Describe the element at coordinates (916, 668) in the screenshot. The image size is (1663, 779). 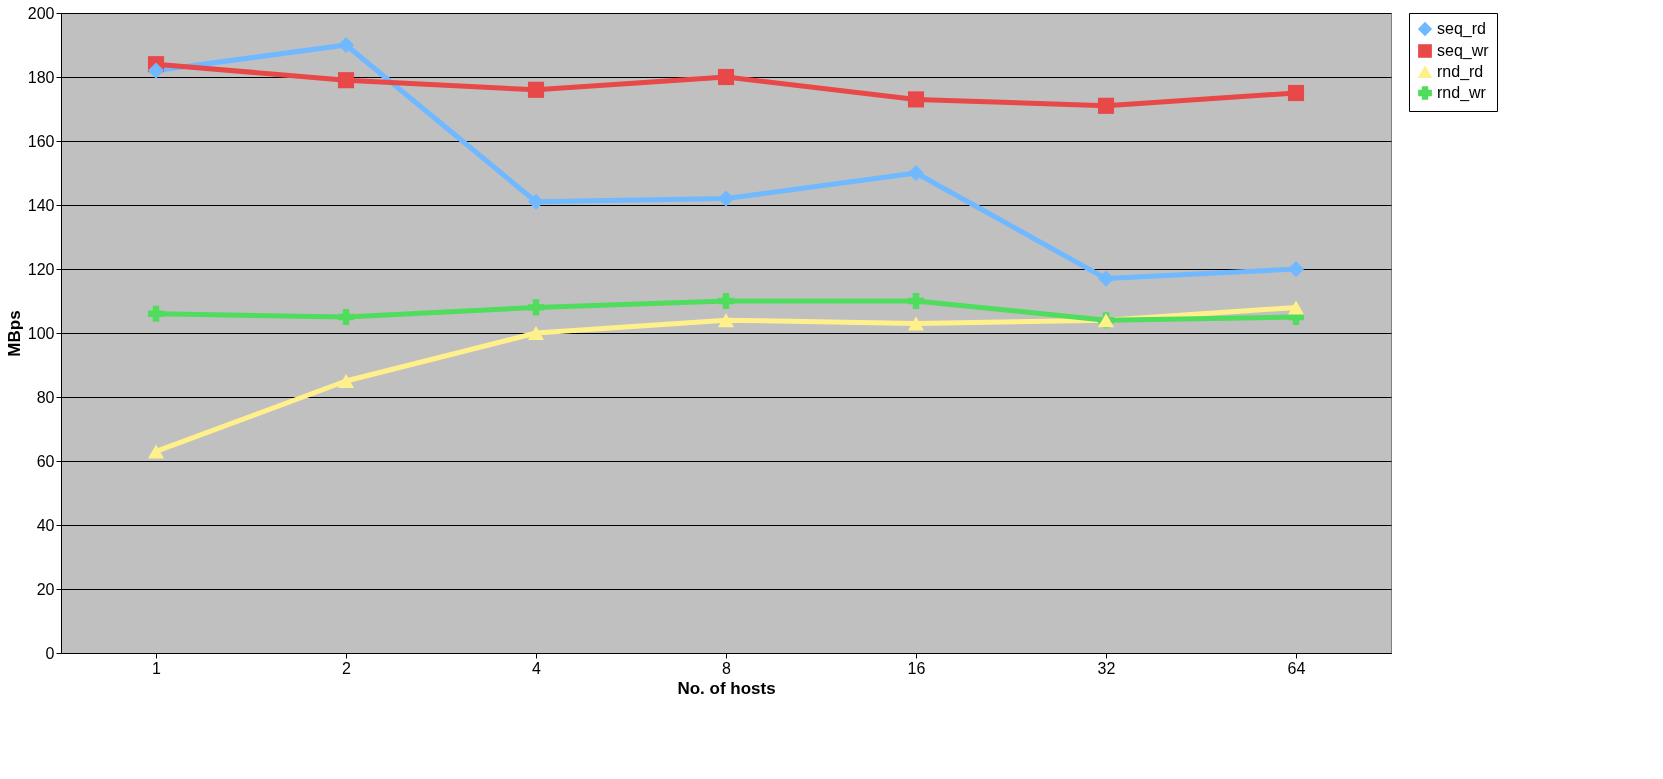
I see `x-tick-label: 16` at that location.